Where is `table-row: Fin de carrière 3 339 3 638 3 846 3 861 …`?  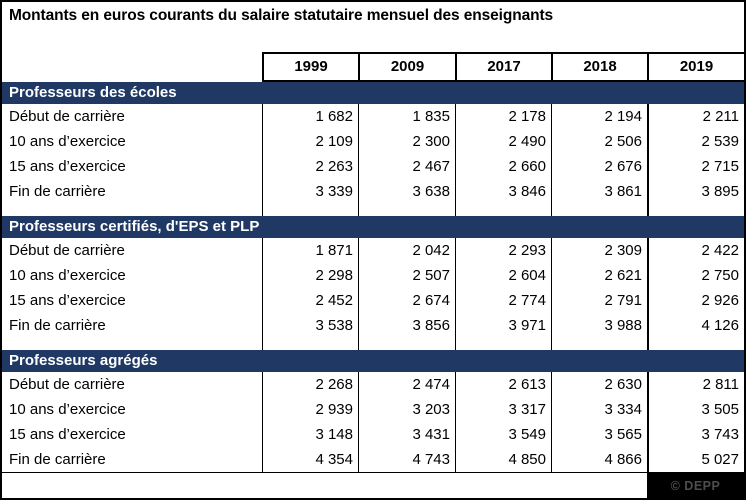
table-row: Fin de carrière 3 339 3 638 3 846 3 861 … is located at coordinates (373, 191).